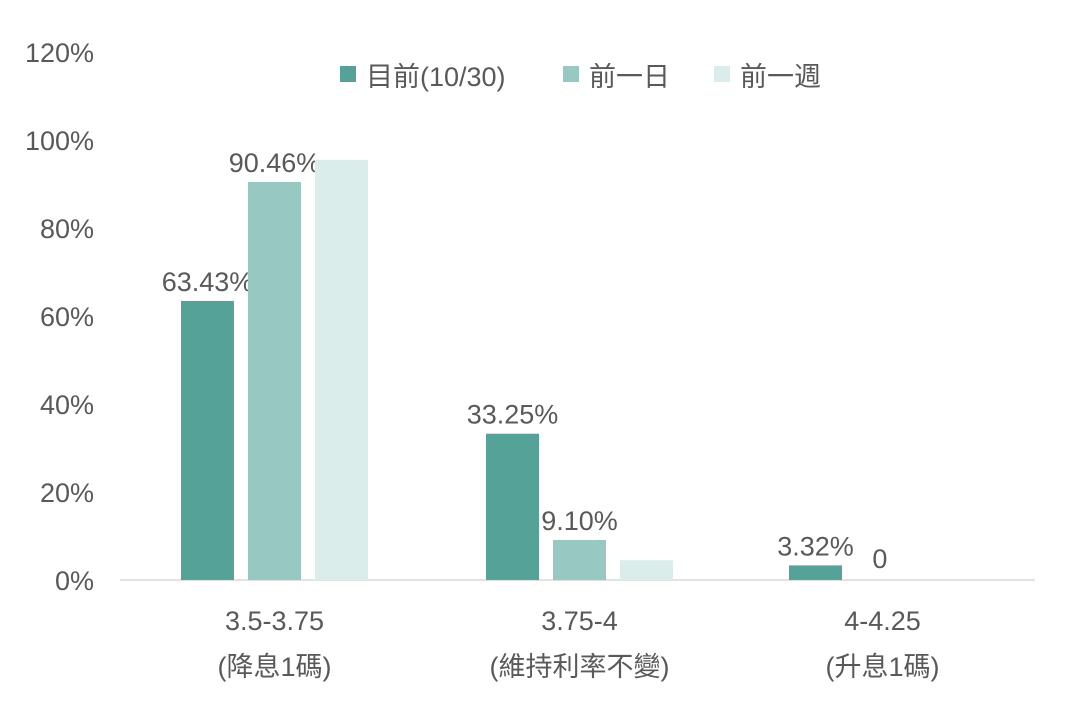 Image resolution: width=1077 pixels, height=718 pixels. I want to click on y-tick-label: 60%, so click(67, 317).